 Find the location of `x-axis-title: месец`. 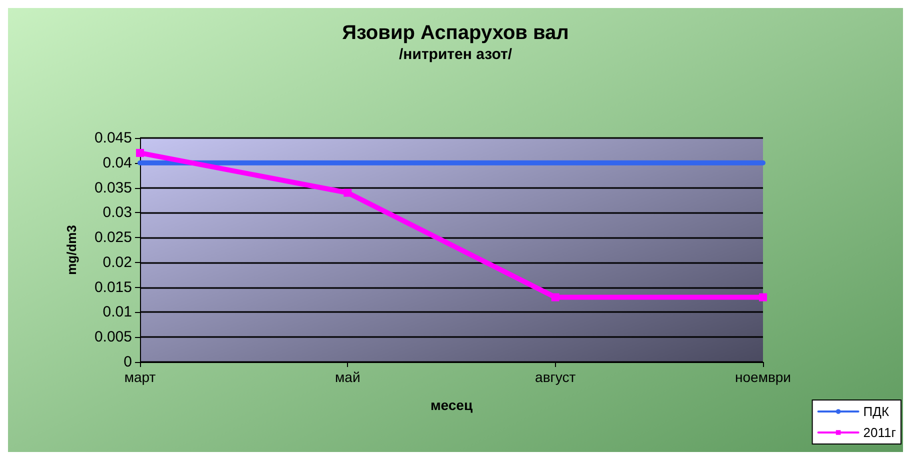

x-axis-title: месец is located at coordinates (451, 405).